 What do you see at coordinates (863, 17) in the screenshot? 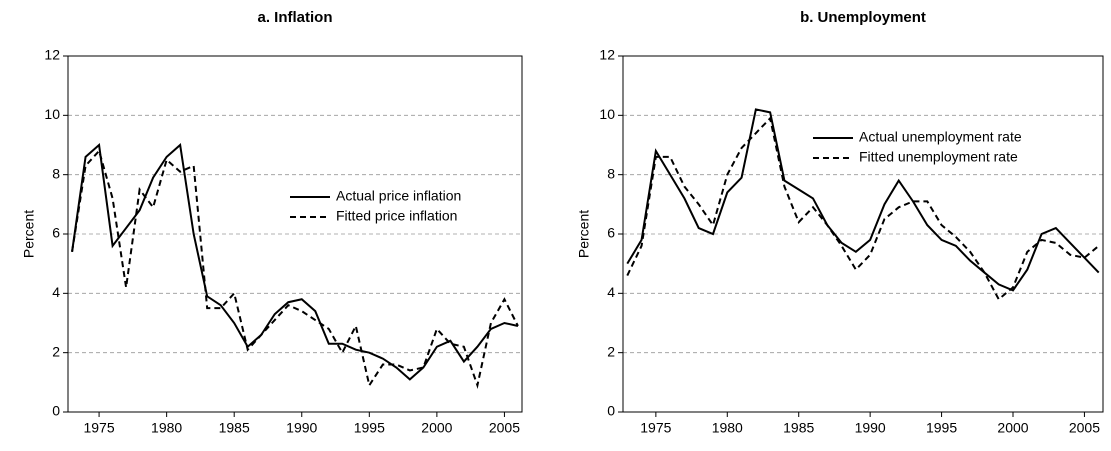
I see `chart-title: b. Unemployment` at bounding box center [863, 17].